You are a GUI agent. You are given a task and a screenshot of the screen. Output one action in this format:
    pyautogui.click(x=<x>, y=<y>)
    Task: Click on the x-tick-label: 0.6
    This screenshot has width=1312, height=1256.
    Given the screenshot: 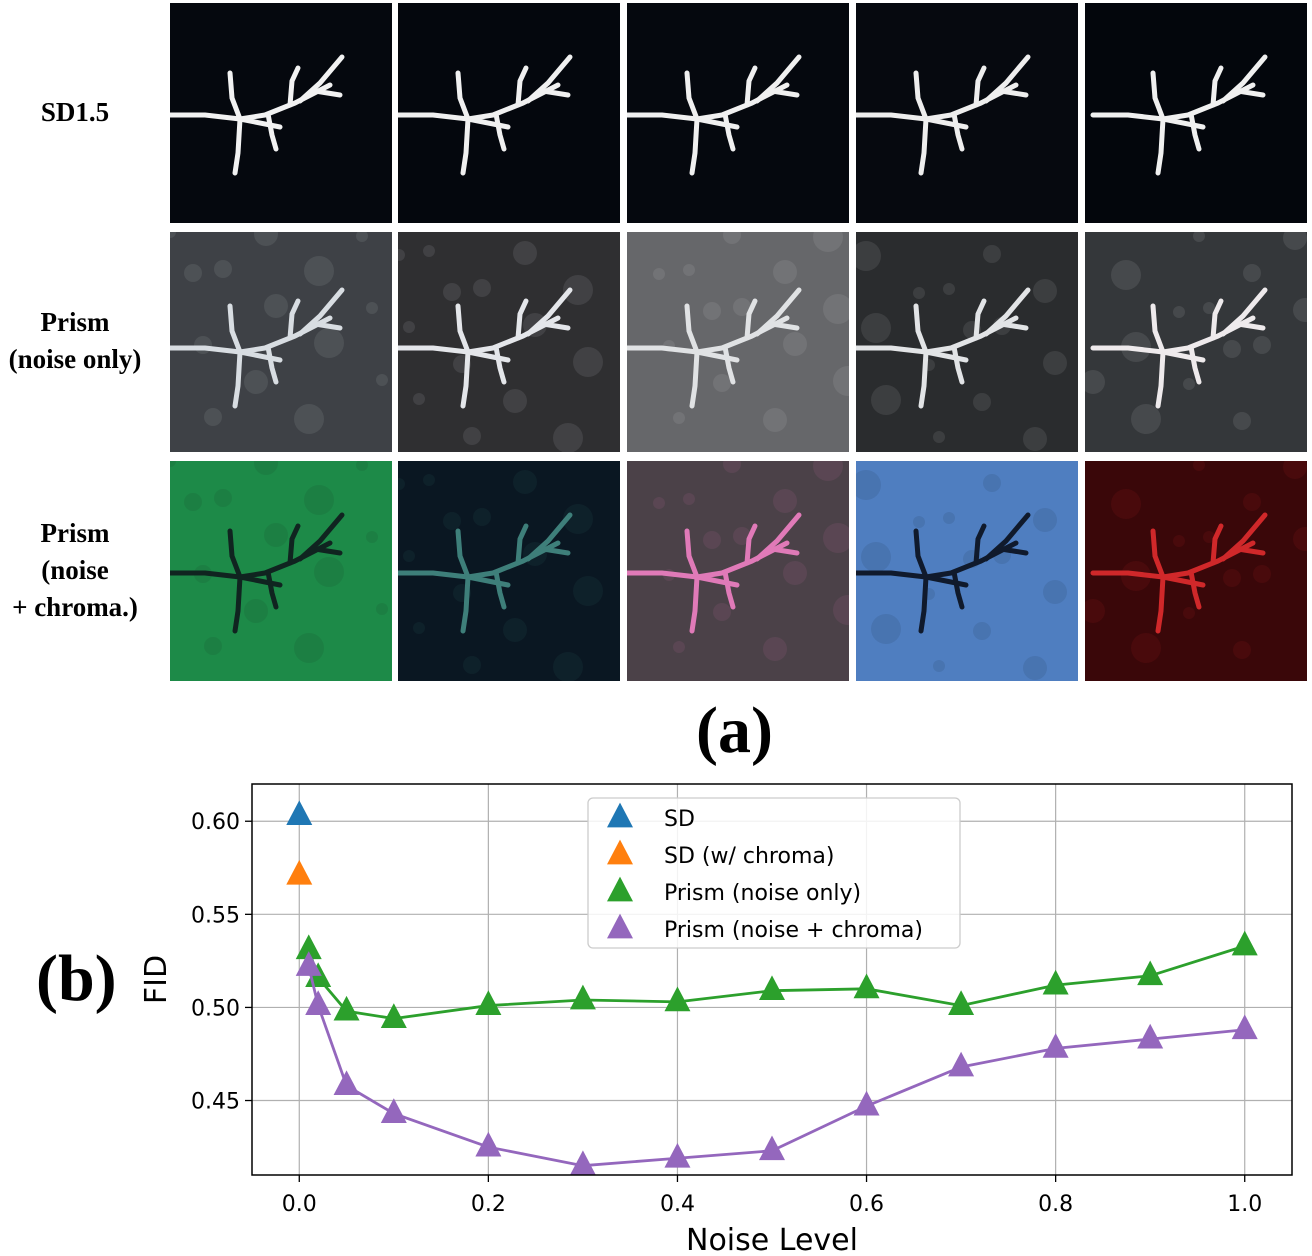 What is the action you would take?
    pyautogui.click(x=866, y=1204)
    